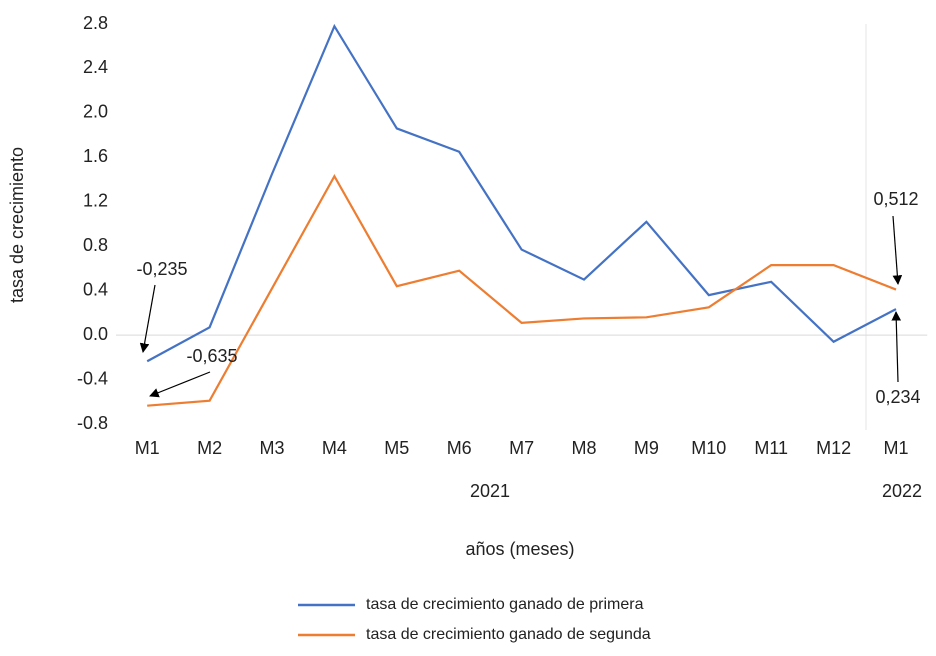 The height and width of the screenshot is (656, 936). I want to click on y-tick-label: 0.0, so click(95, 334).